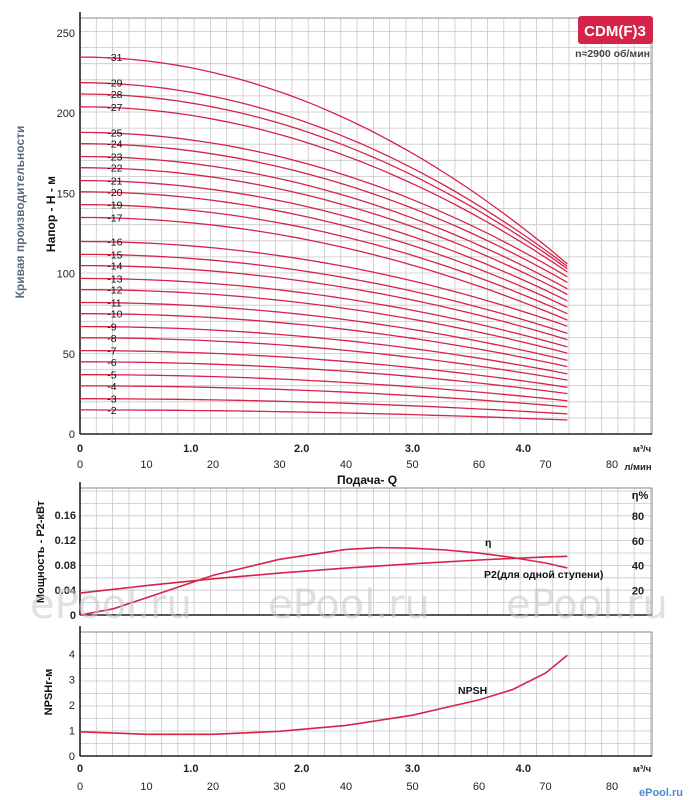 This screenshot has width=689, height=800. What do you see at coordinates (412, 465) in the screenshot?
I see `head-xtick-lpm: 50` at bounding box center [412, 465].